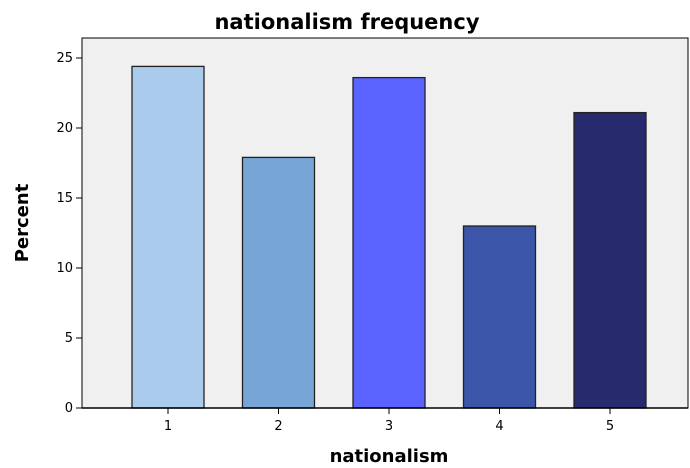  What do you see at coordinates (389, 456) in the screenshot?
I see `x-axis-title: nationalism` at bounding box center [389, 456].